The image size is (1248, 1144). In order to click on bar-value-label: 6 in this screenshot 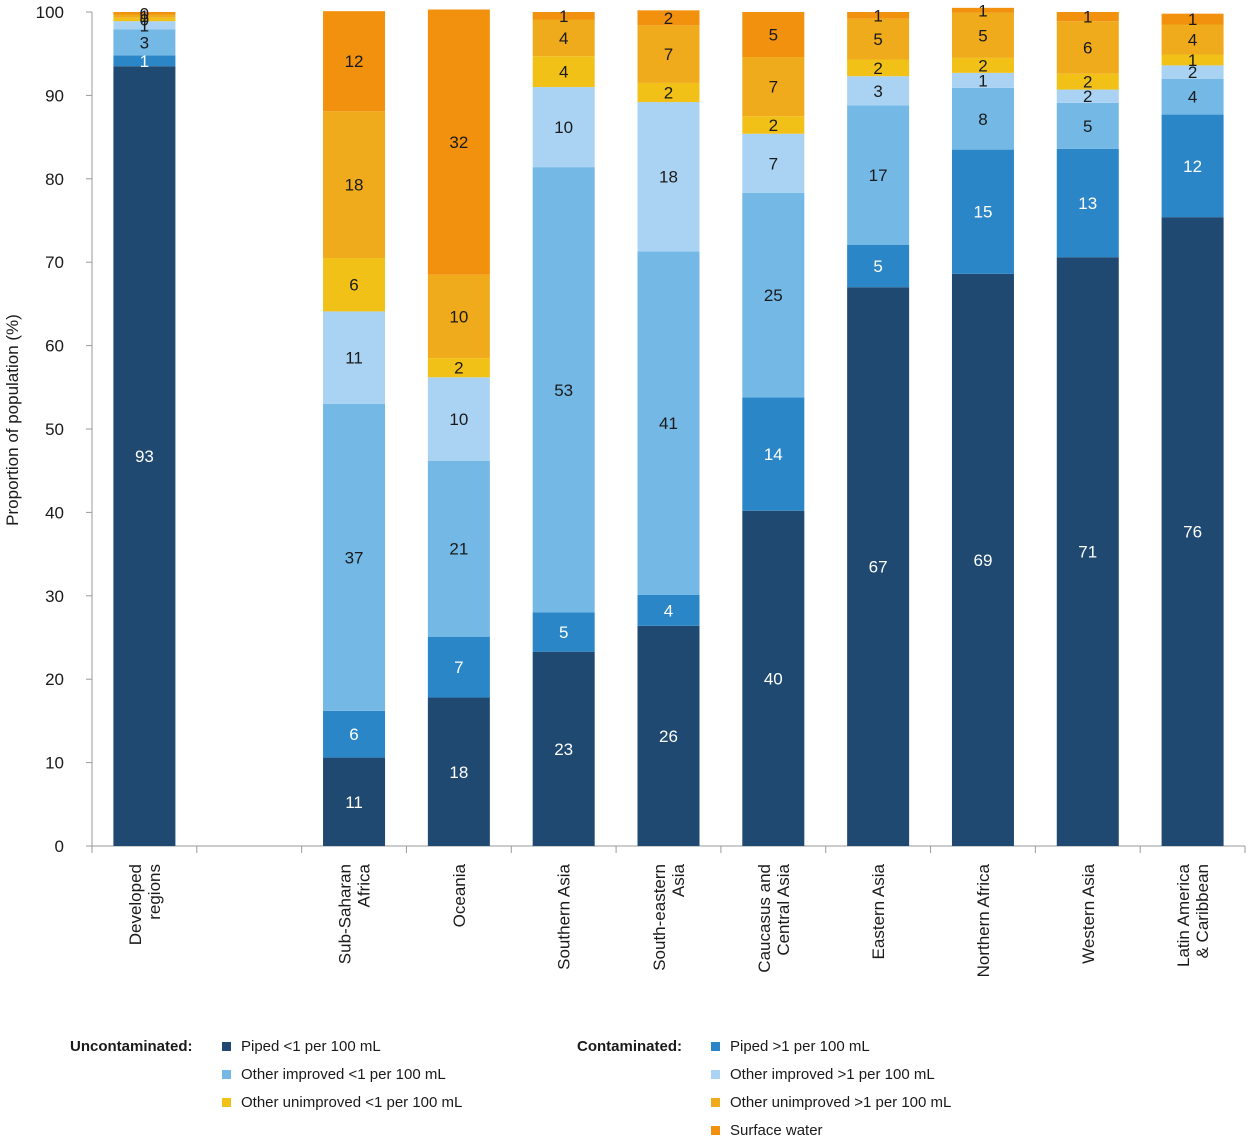, I will do `click(353, 734)`.